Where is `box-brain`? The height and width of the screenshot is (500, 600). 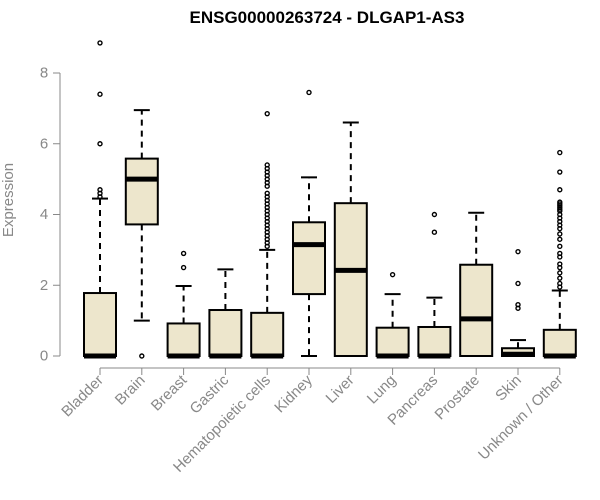 box-brain is located at coordinates (141, 234).